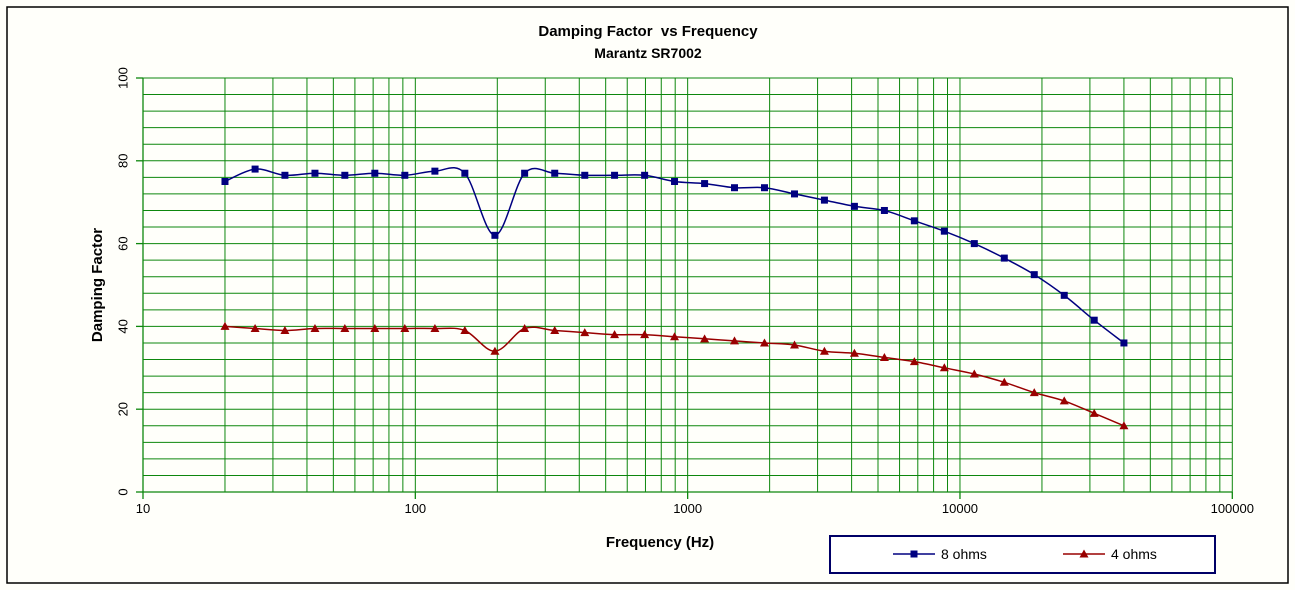 The image size is (1295, 590). What do you see at coordinates (97, 285) in the screenshot?
I see `y-axis-title: Damping Factor` at bounding box center [97, 285].